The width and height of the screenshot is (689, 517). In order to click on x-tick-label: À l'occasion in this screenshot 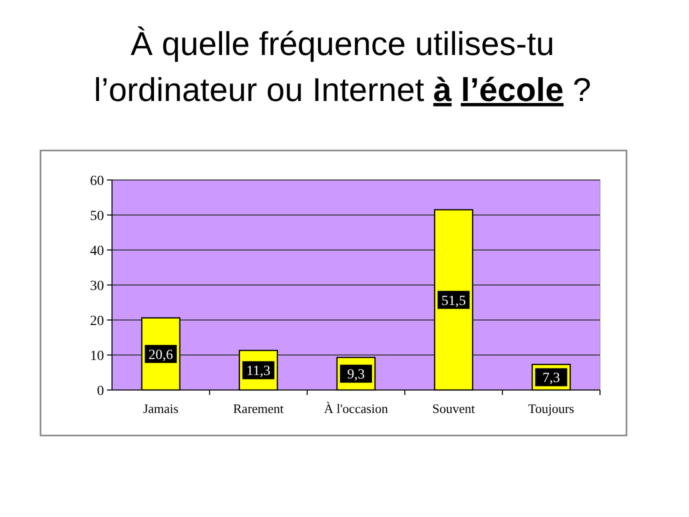, I will do `click(356, 408)`.